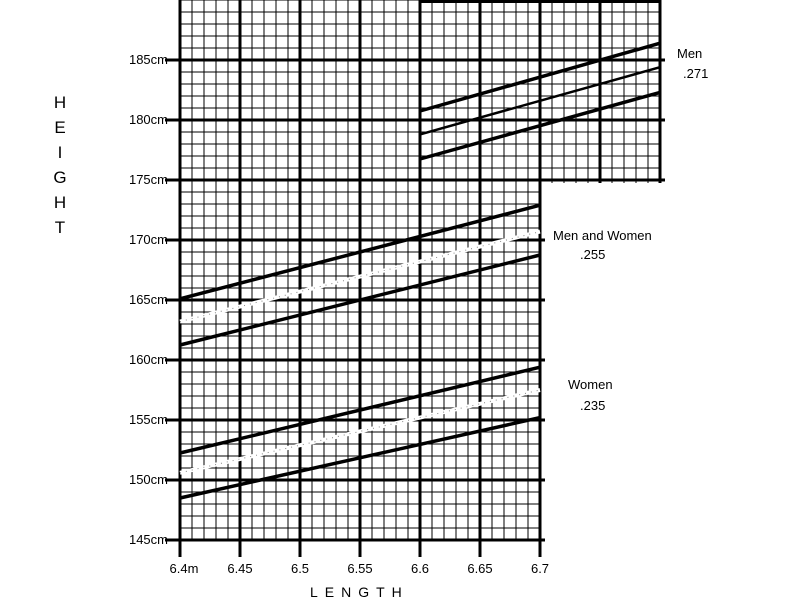  Describe the element at coordinates (590, 384) in the screenshot. I see `legend-women-label: Women` at that location.